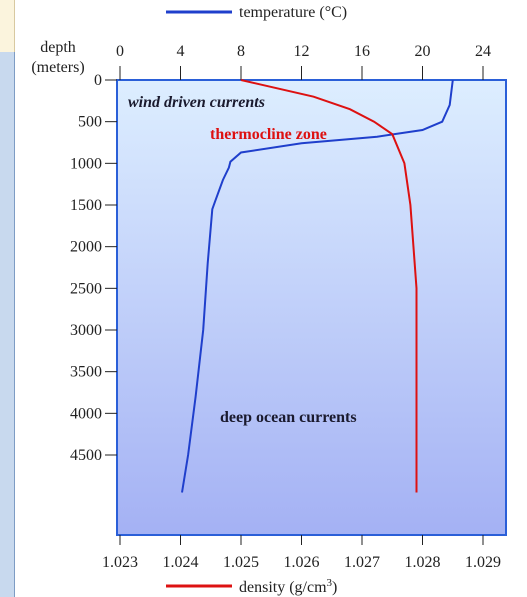 The width and height of the screenshot is (527, 597). I want to click on top-axis-tick-label: 0, so click(120, 51).